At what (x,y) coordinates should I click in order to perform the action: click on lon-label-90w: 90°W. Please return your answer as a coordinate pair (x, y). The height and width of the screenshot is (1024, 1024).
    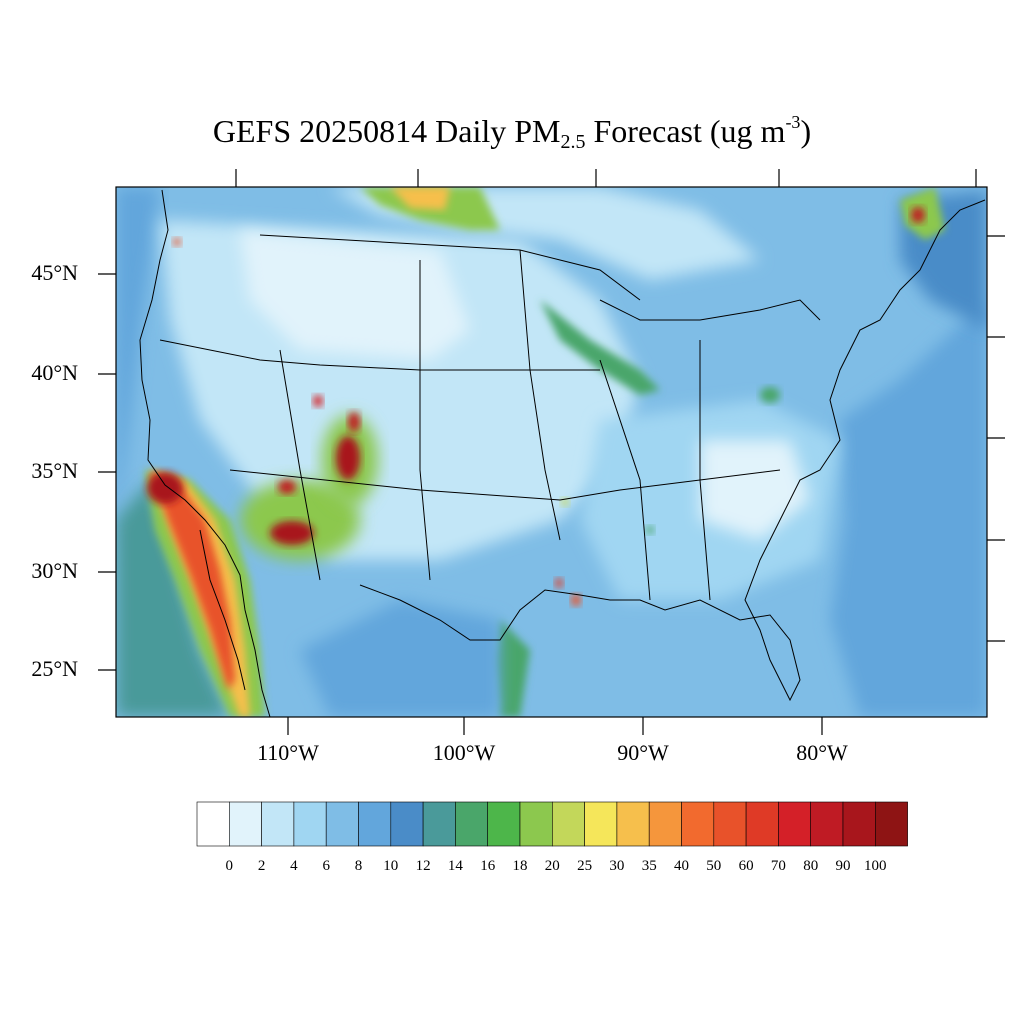
    Looking at the image, I should click on (643, 752).